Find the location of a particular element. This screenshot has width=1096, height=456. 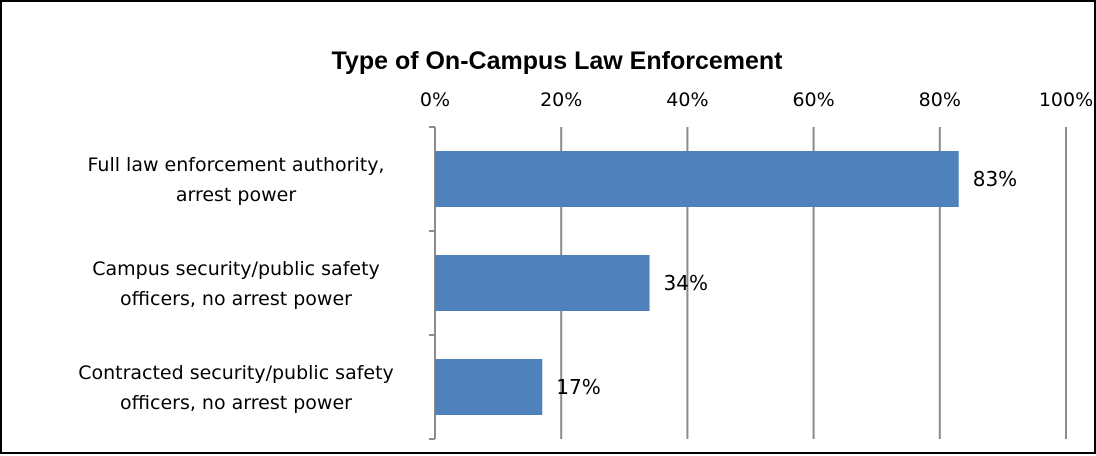

x-tick-label: 80% is located at coordinates (940, 100).